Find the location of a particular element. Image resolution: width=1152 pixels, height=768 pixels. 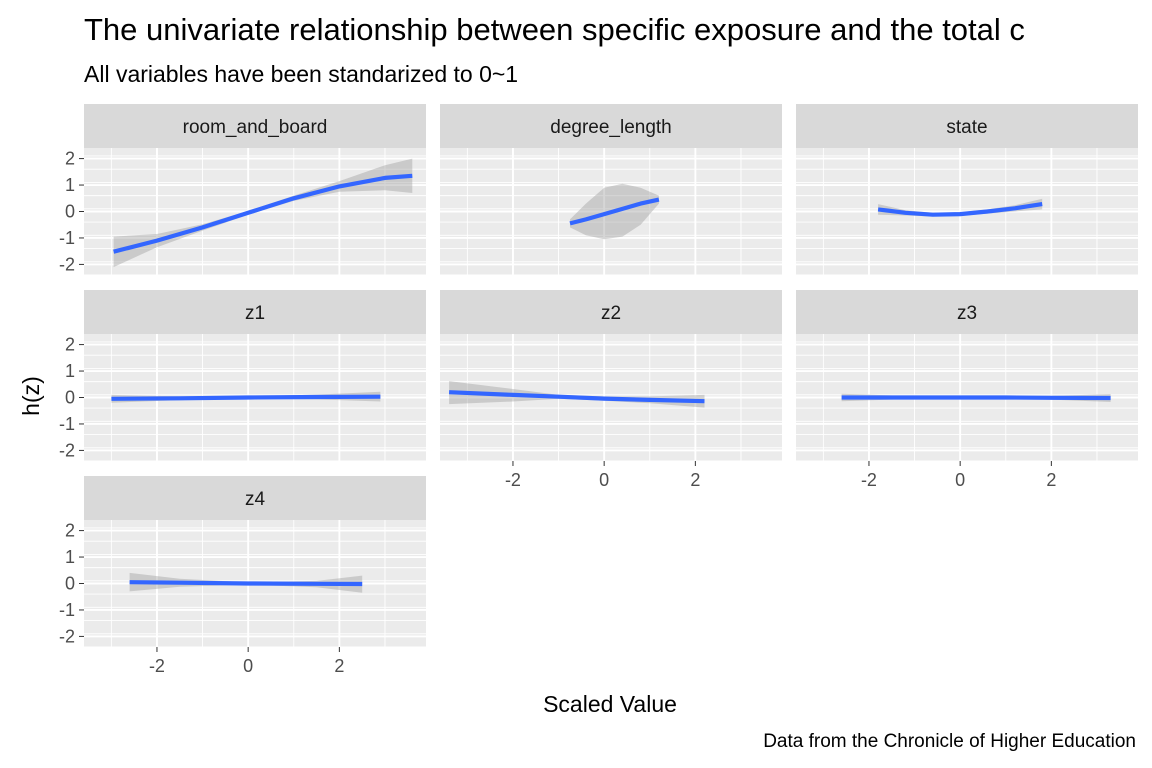

facet-strip-label: z3 is located at coordinates (967, 313).